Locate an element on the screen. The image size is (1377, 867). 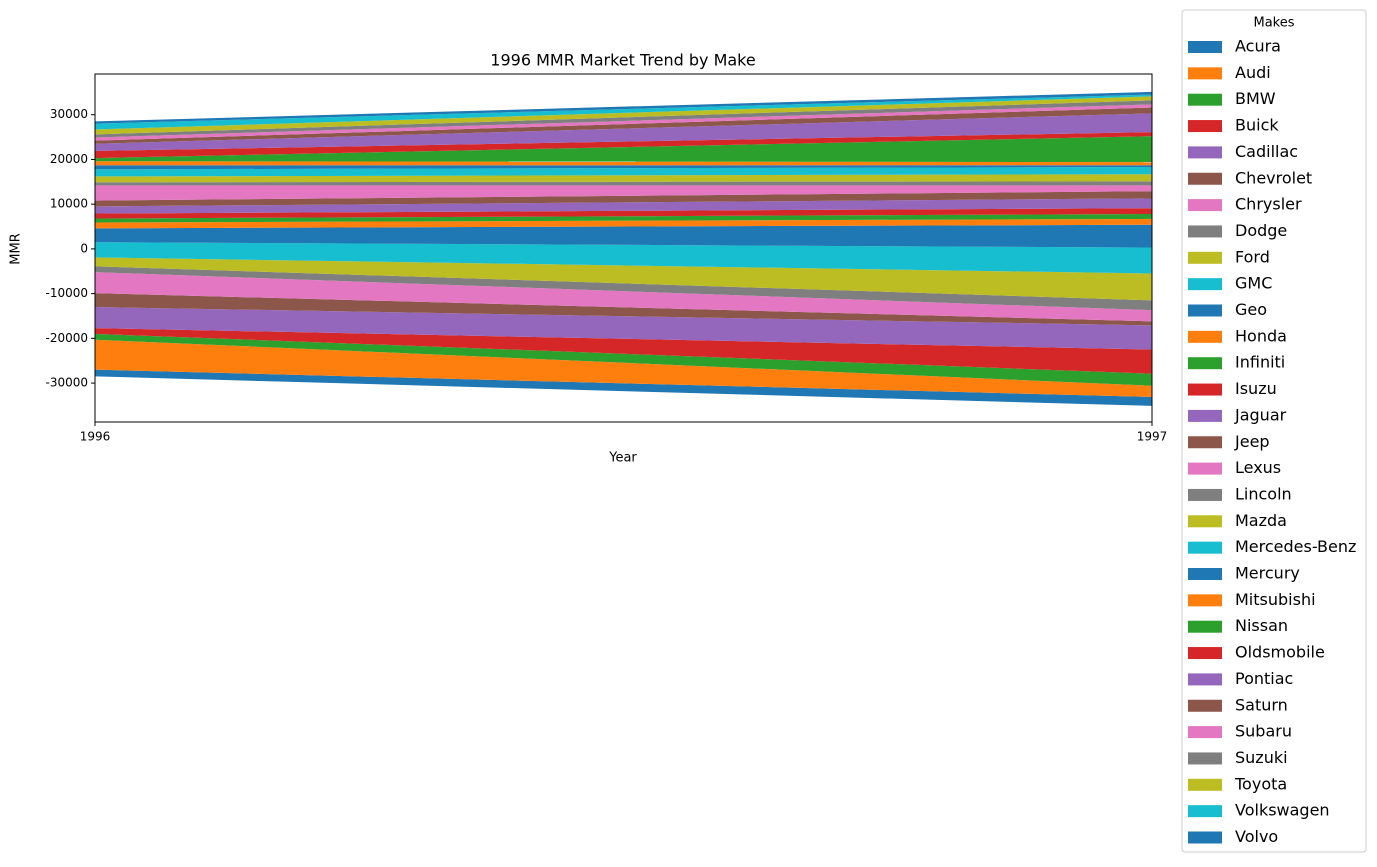
x-tick-label: 1997 is located at coordinates (1152, 437).